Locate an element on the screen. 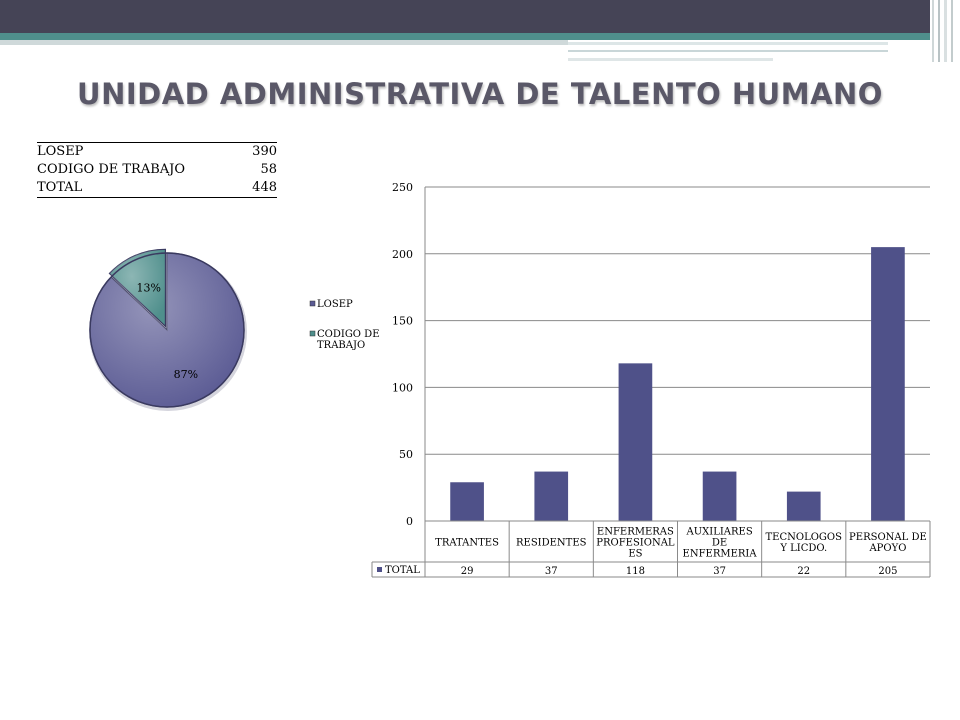  header-deco-edge is located at coordinates (945, 31).